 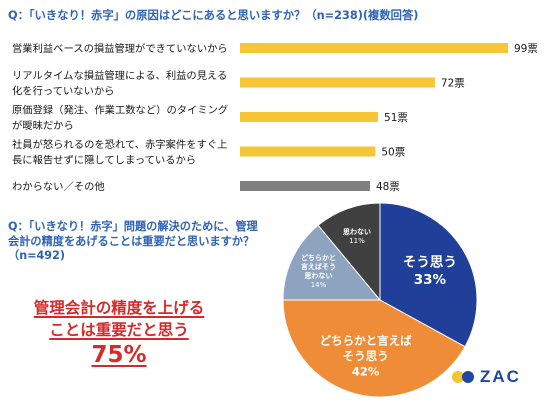 What do you see at coordinates (119, 144) in the screenshot?
I see `bar-category-label: 社員が怒られるのを恐れて、赤字案件をすぐ上` at bounding box center [119, 144].